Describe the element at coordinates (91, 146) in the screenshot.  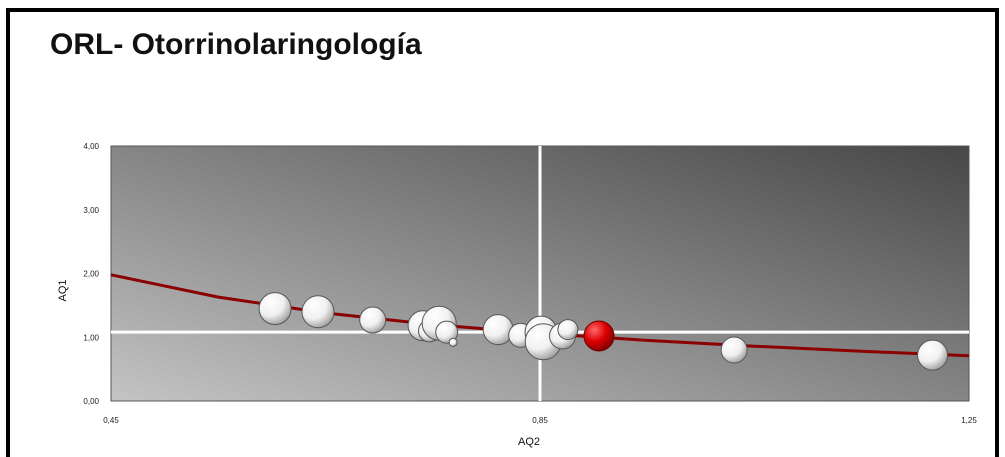
I see `y-tick-label: 4,00` at that location.